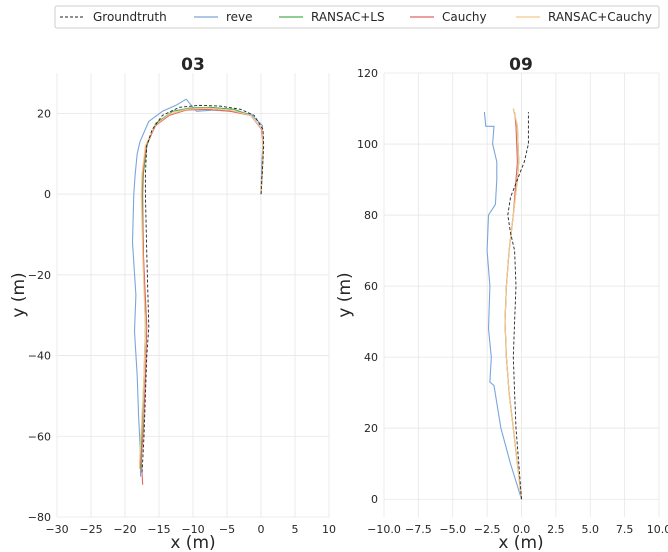  I want to click on legend-entry-ransac-ls: RANSAC+LS, so click(332, 17).